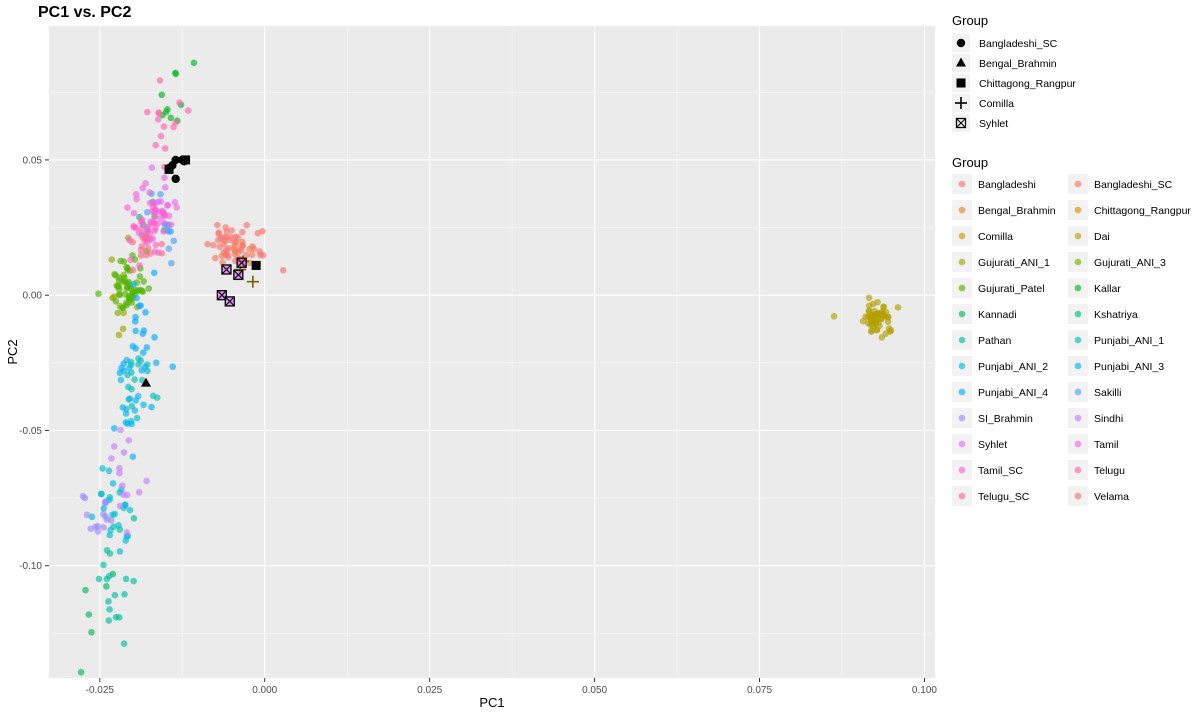  Describe the element at coordinates (1106, 445) in the screenshot. I see `color-legend-label: Tamil` at that location.